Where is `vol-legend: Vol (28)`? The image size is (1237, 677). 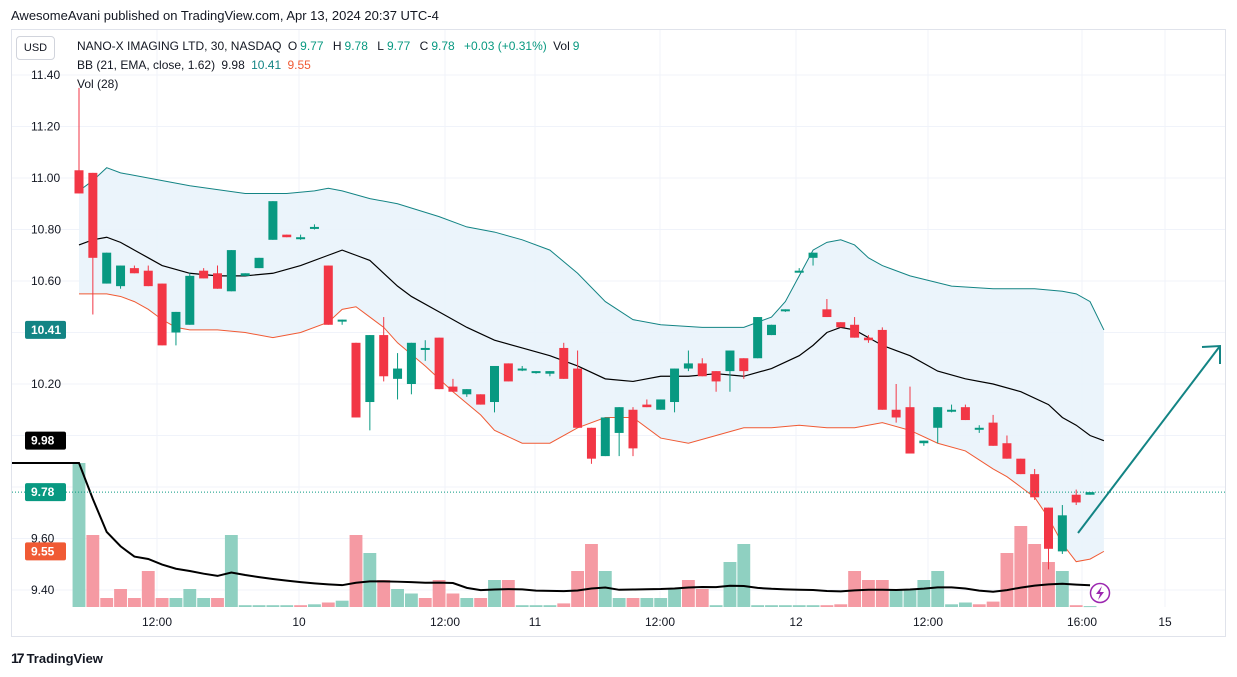
vol-legend: Vol (28) is located at coordinates (99, 84).